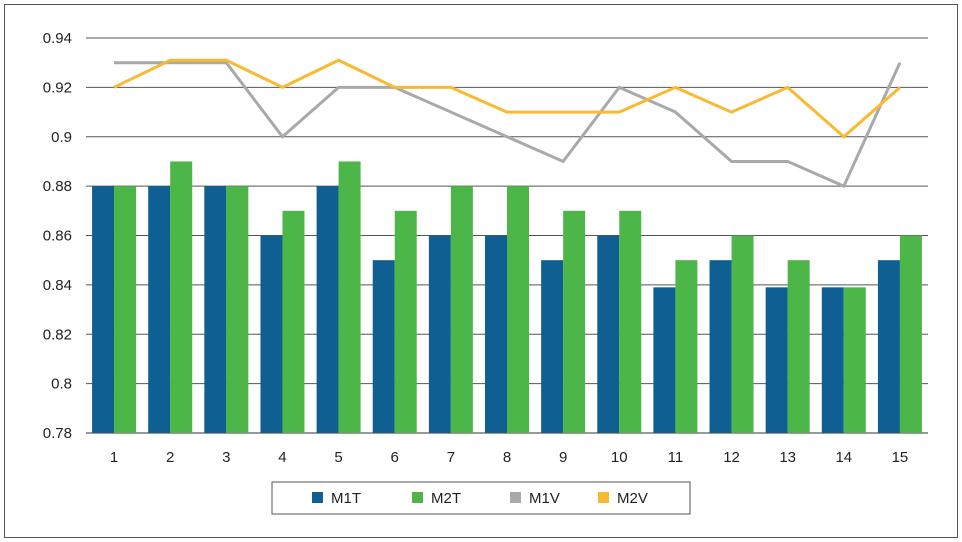  I want to click on y-axis-ticks: 0.78 0.8 0.82 0.84 0.86 0.88 0.9 0.92 0.94, so click(57, 236).